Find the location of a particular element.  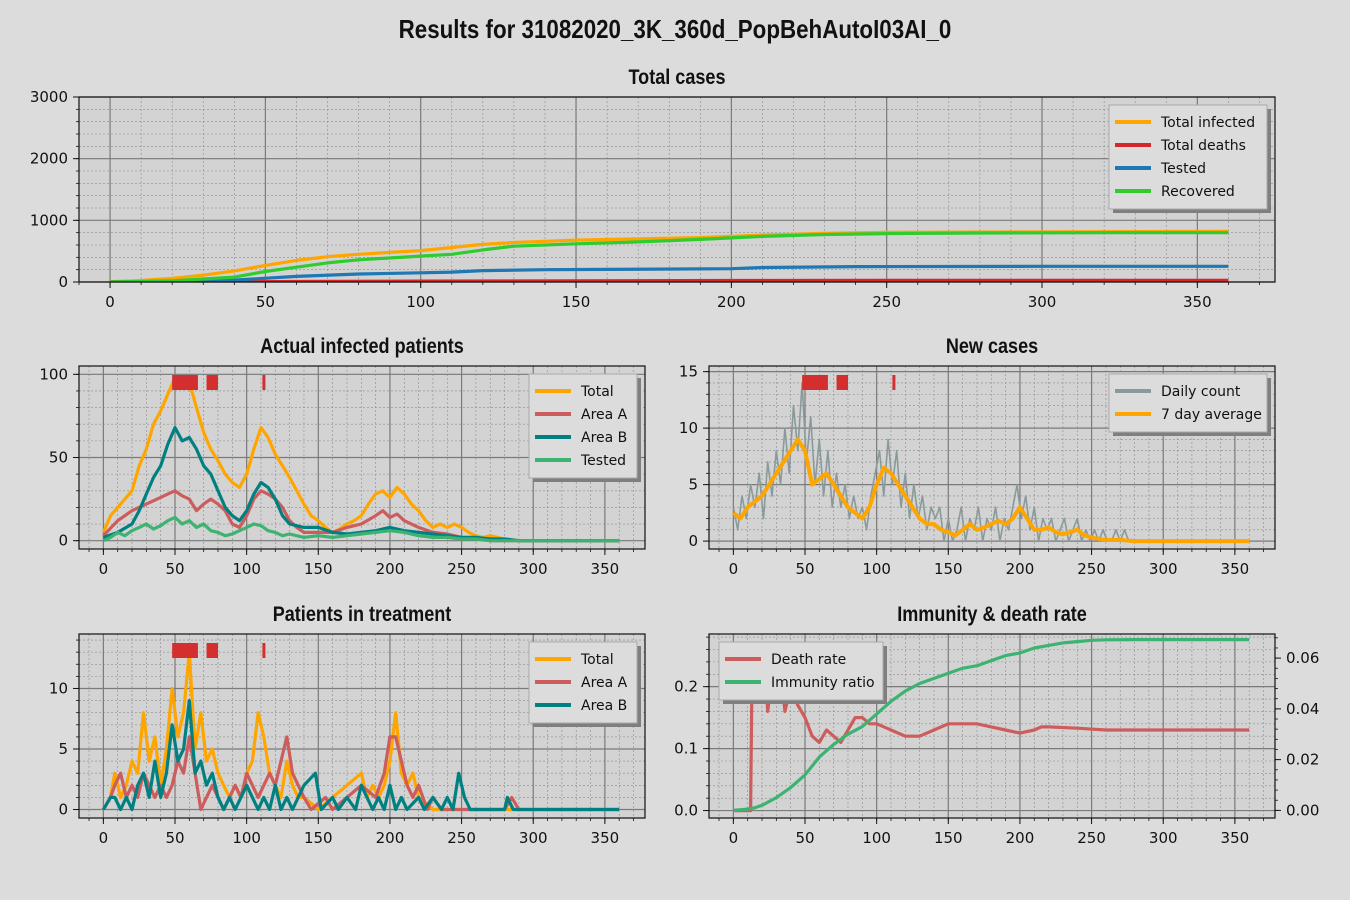

legend-label: Total deaths is located at coordinates (1203, 146).